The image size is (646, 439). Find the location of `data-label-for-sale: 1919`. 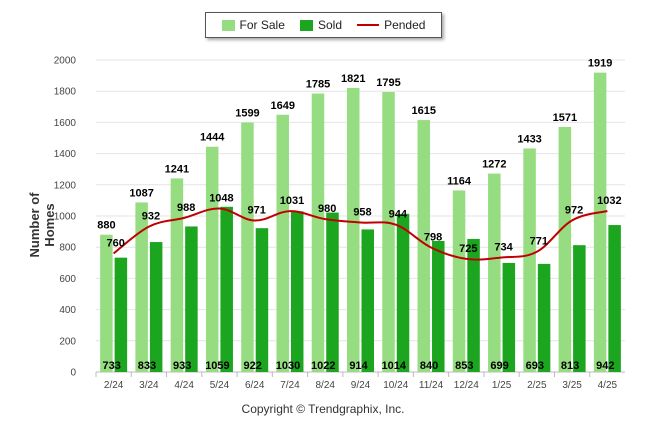

data-label-for-sale: 1919 is located at coordinates (600, 64).